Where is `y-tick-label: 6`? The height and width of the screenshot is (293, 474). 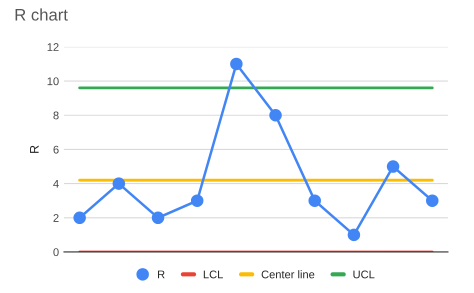
y-tick-label: 6 is located at coordinates (56, 150).